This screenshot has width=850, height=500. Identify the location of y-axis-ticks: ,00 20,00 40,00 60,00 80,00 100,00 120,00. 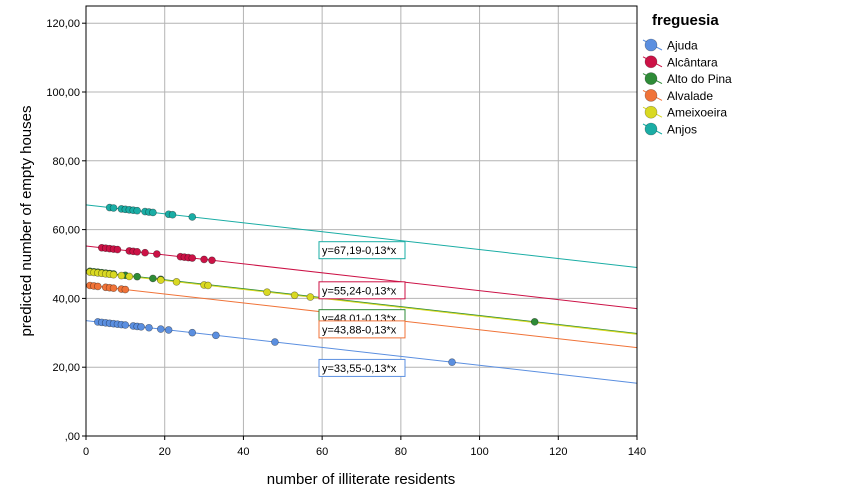
(66, 230).